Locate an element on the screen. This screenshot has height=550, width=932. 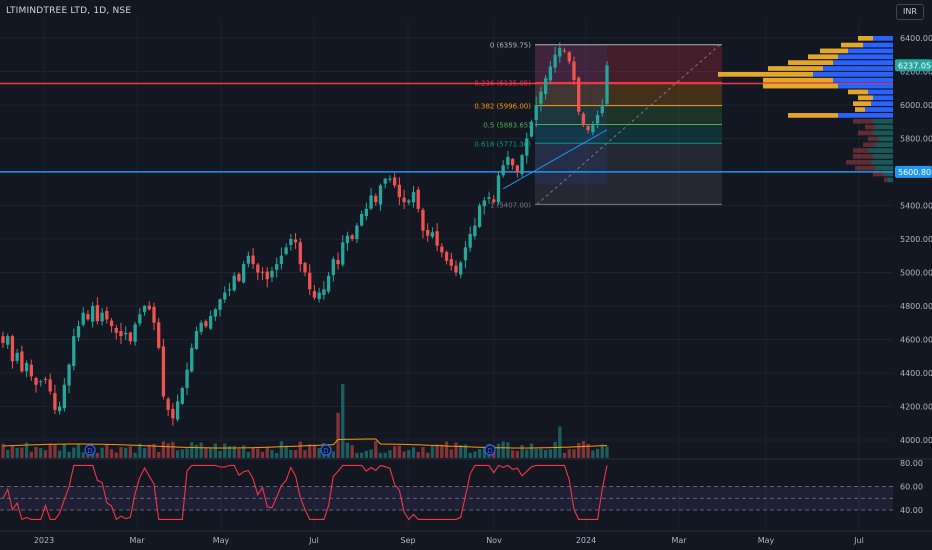
fib-level-label: 0.618 (5771.30) is located at coordinates (502, 144).